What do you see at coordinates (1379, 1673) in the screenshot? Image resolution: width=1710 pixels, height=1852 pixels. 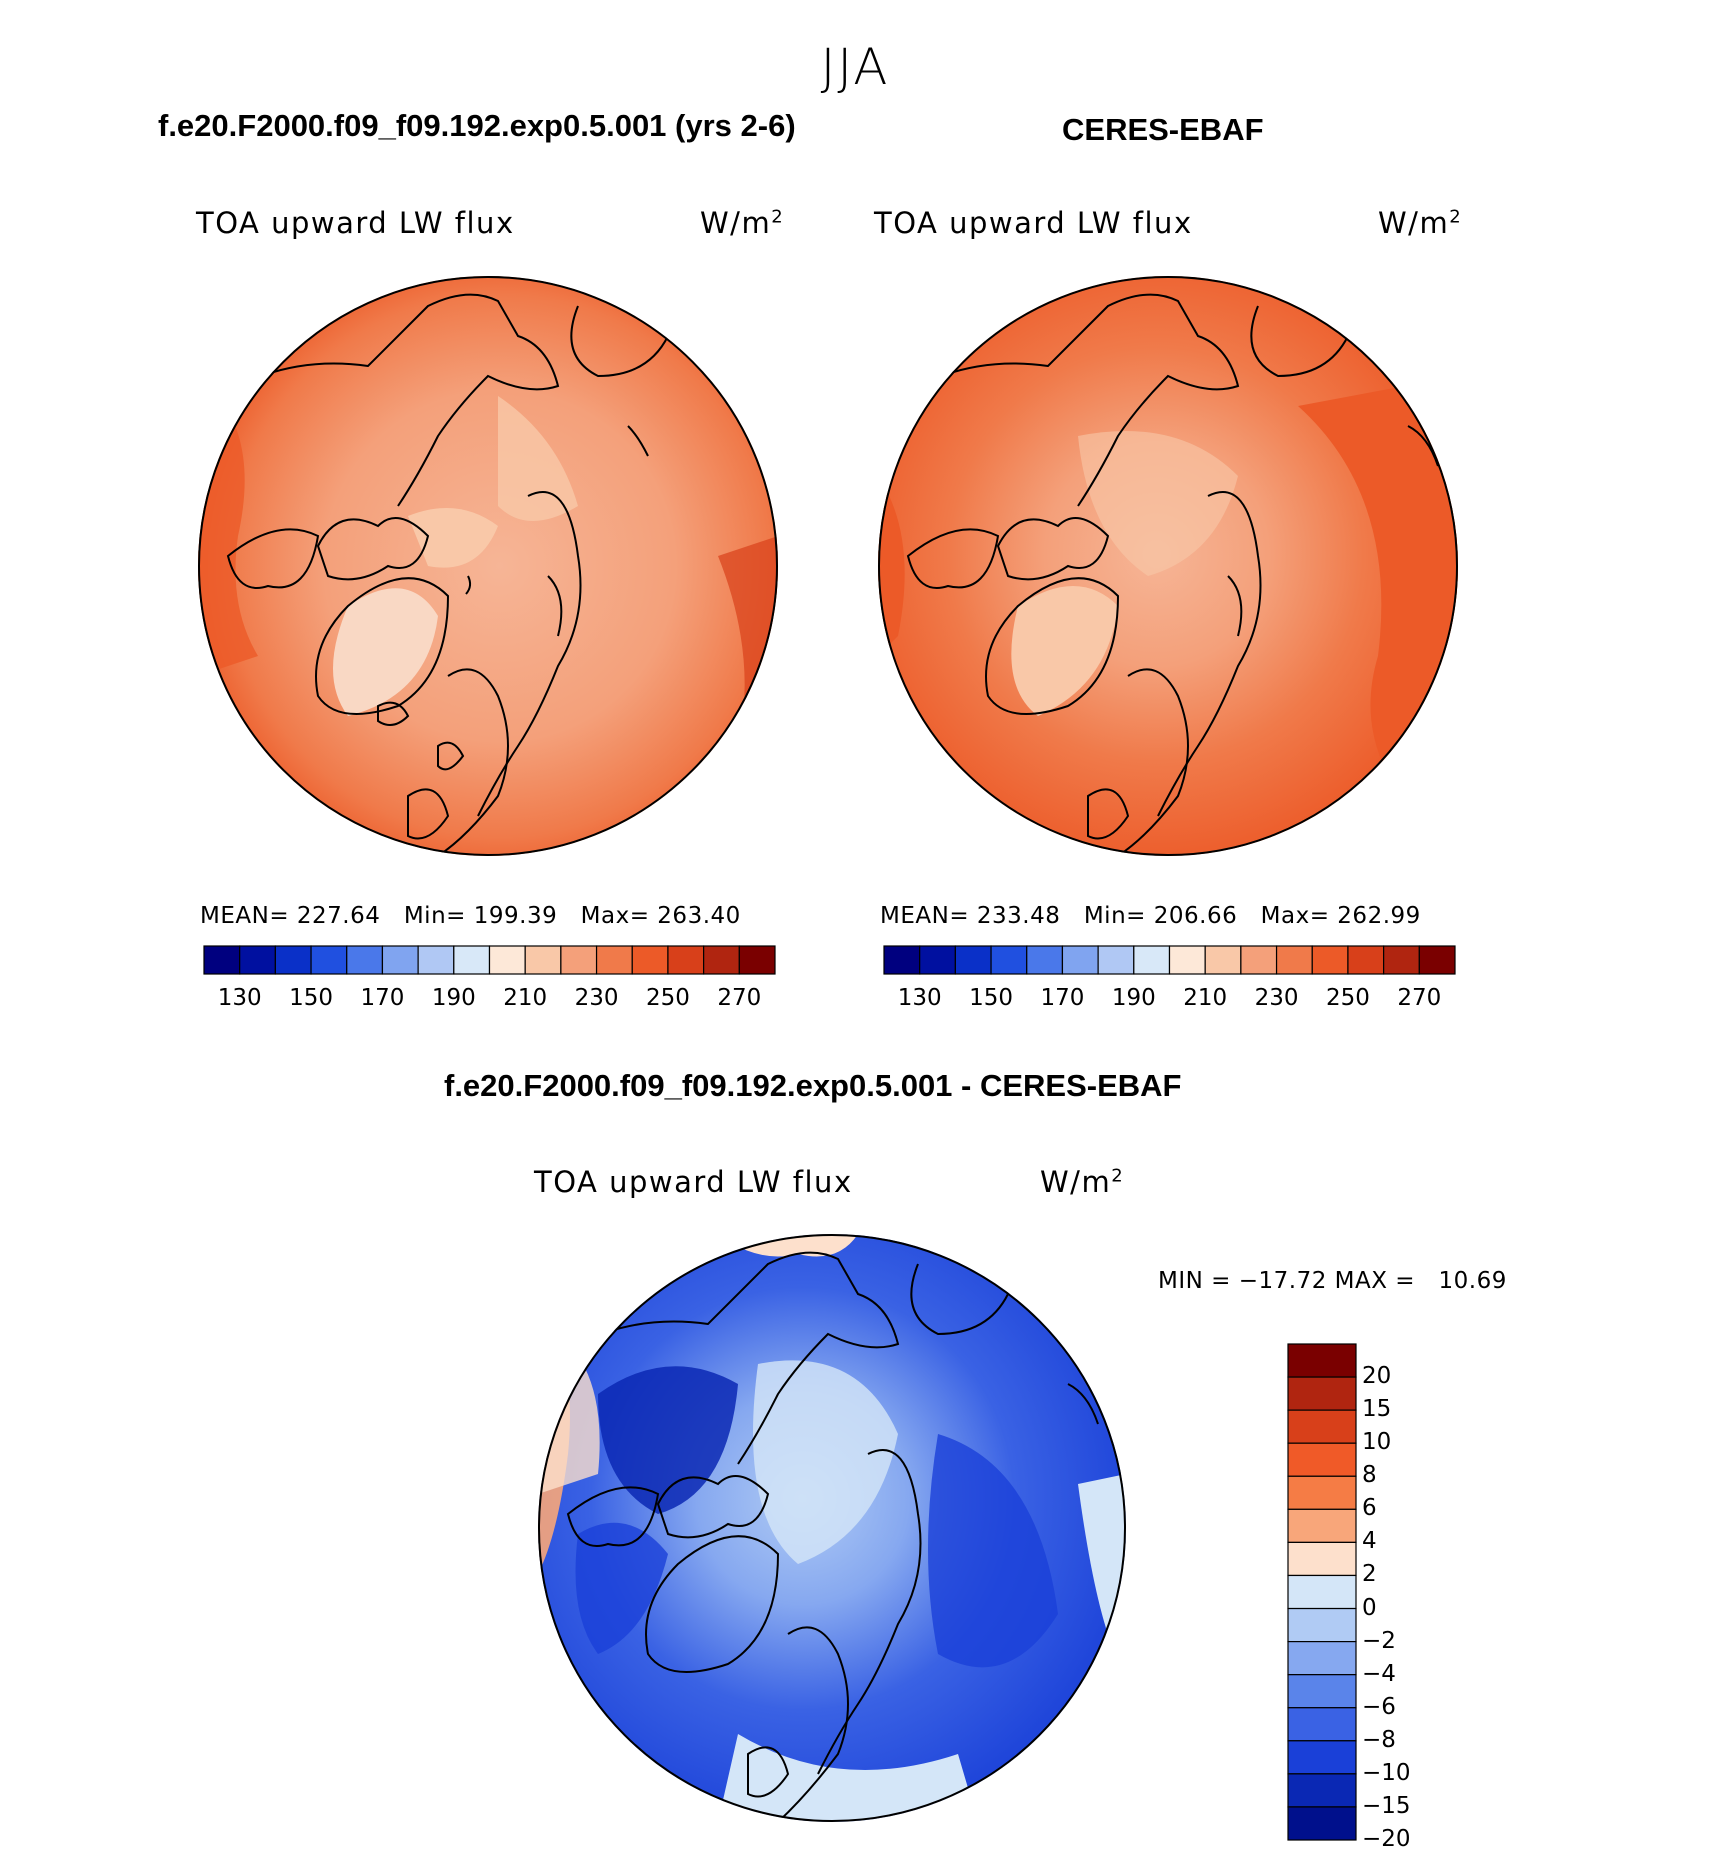 I see `diff-panel-colorbar-tick-label: −4` at bounding box center [1379, 1673].